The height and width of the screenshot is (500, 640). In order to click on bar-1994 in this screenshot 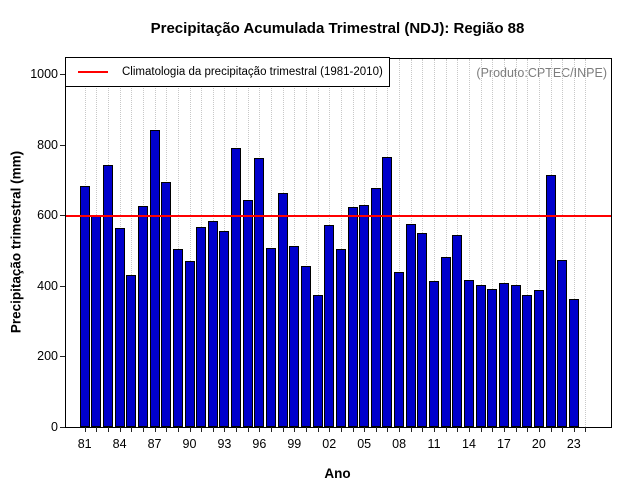, I will do `click(236, 287)`.